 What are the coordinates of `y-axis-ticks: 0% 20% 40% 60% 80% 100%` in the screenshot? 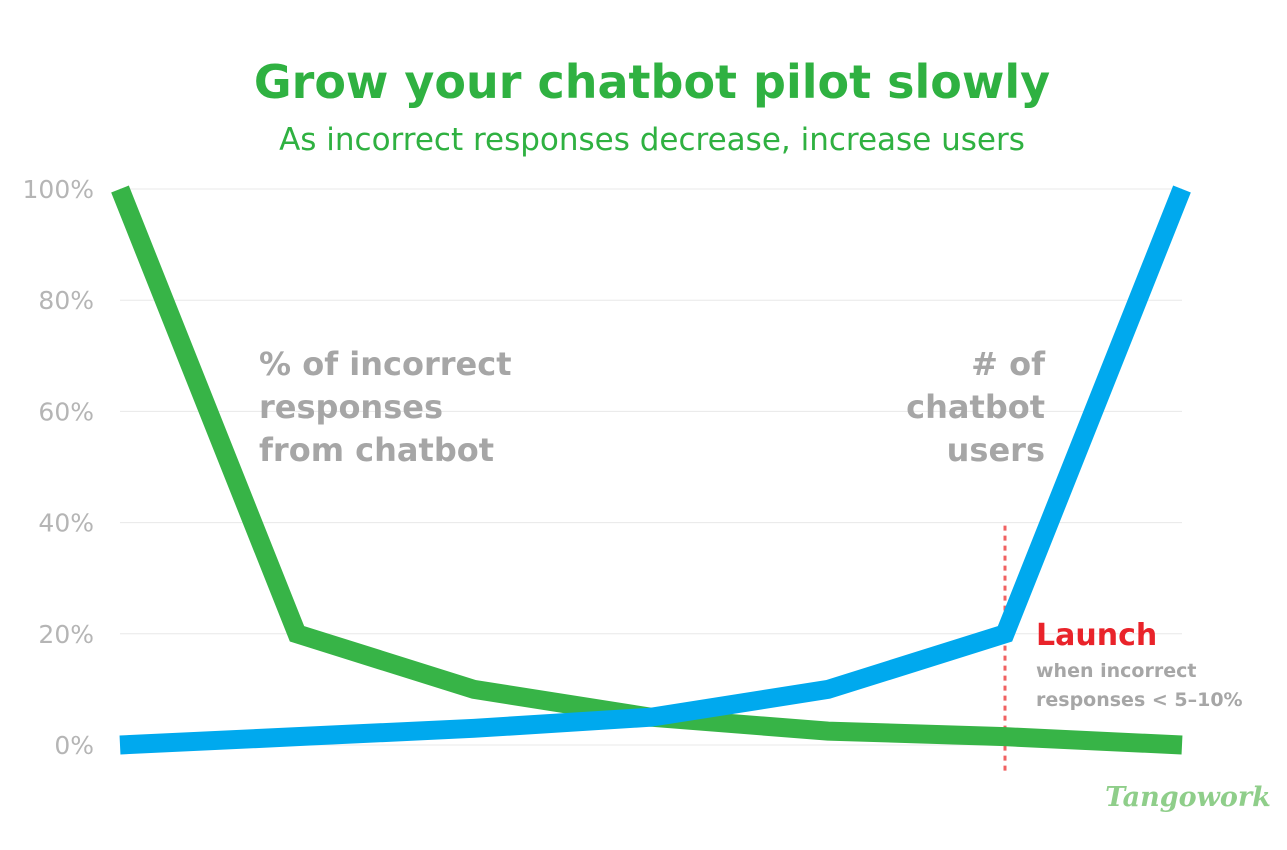 It's located at (58, 467).